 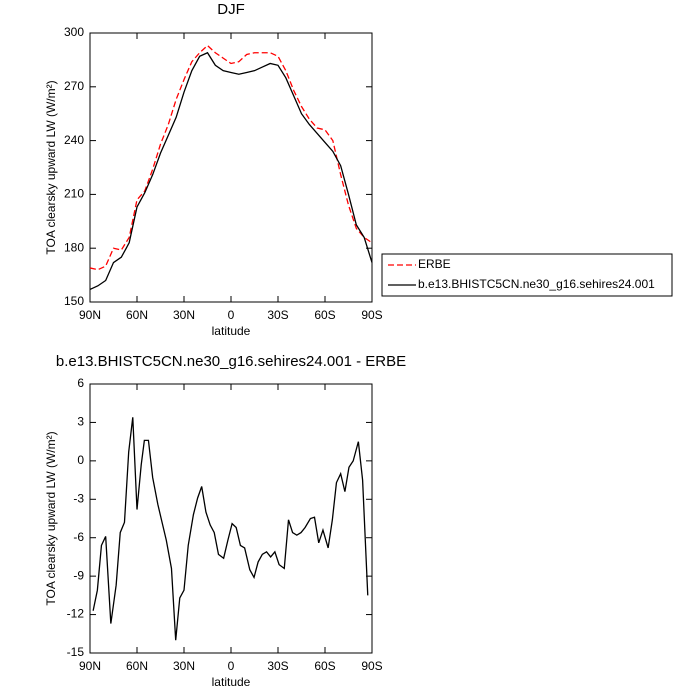 What do you see at coordinates (80, 383) in the screenshot?
I see `y-tick-label: 6` at bounding box center [80, 383].